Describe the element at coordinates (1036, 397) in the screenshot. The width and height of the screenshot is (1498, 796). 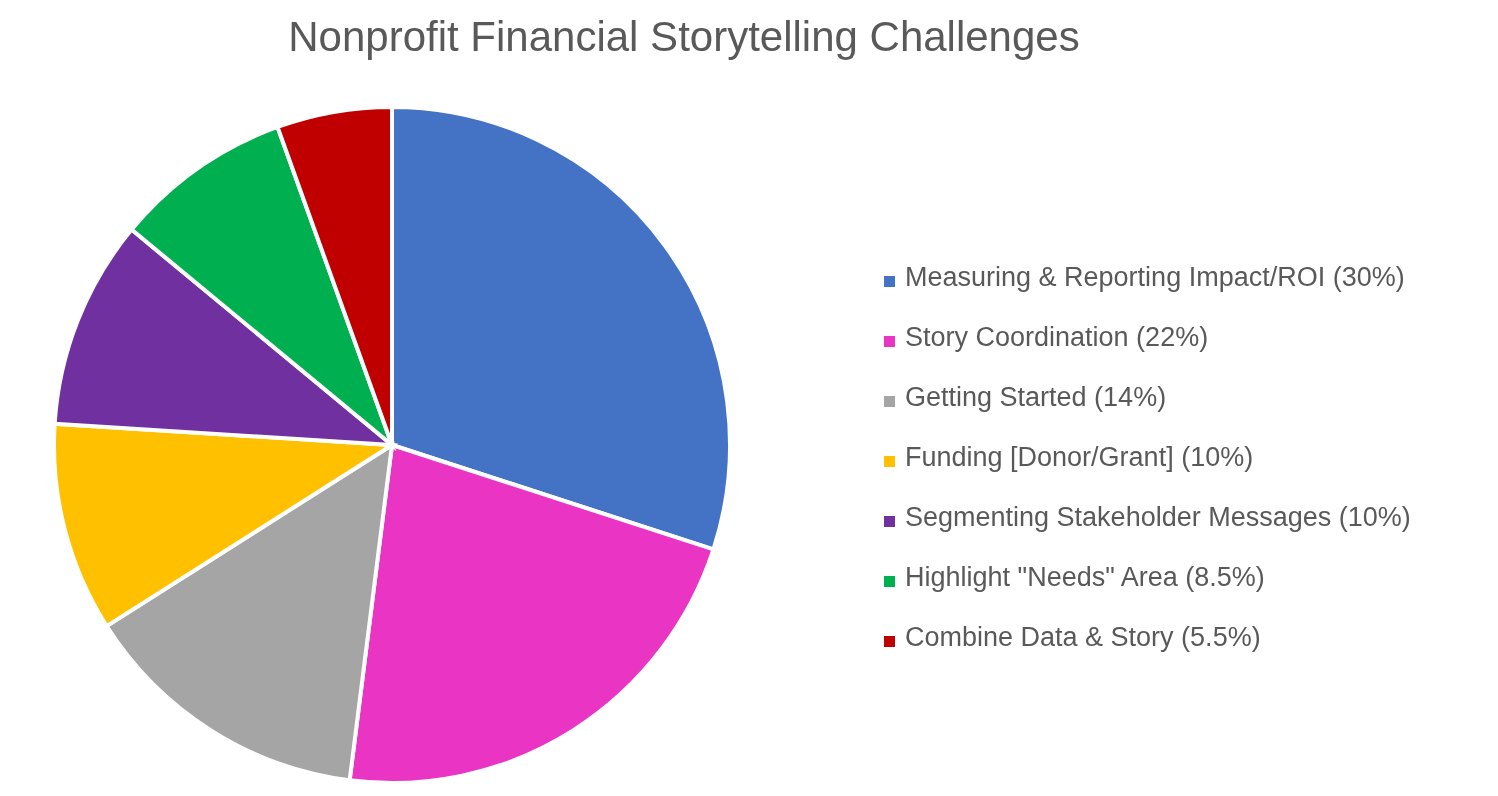
I see `legend-label: Getting Started (14%)` at that location.